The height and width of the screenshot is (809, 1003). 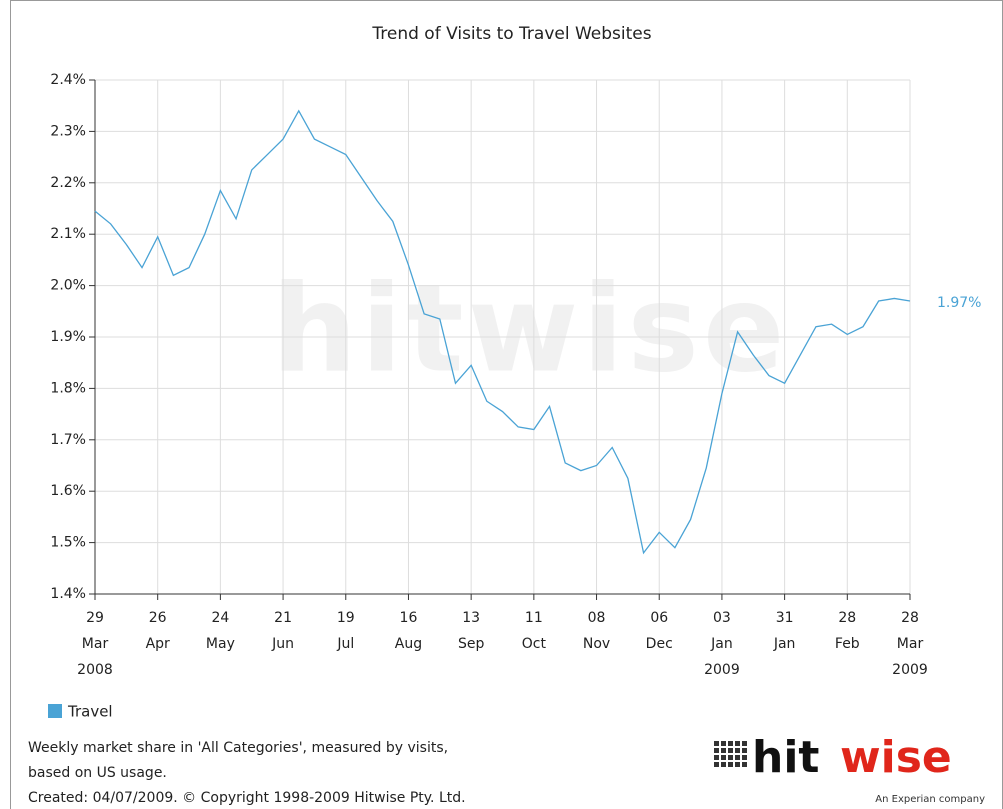 What do you see at coordinates (659, 644) in the screenshot?
I see `x-tick-label: Dec` at bounding box center [659, 644].